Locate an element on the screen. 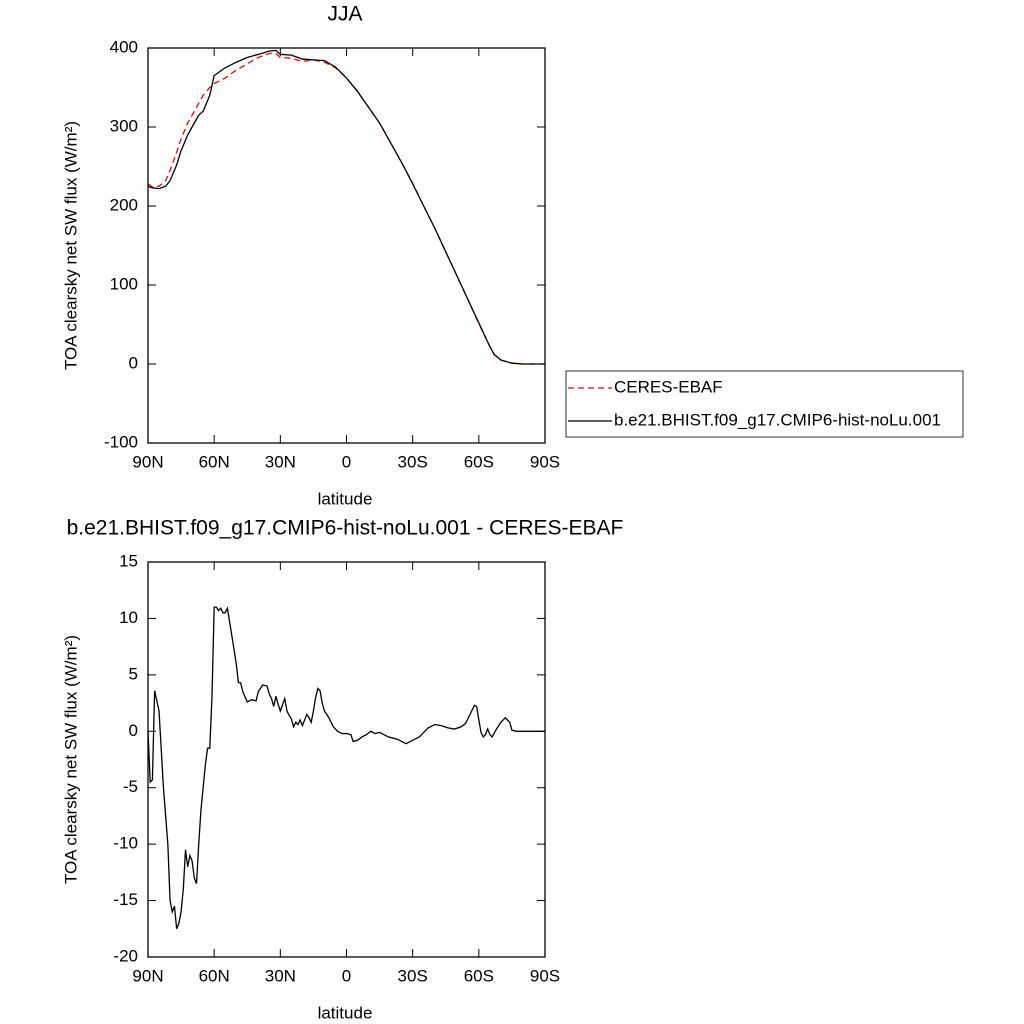  y-tick-label: -20 is located at coordinates (125, 955).